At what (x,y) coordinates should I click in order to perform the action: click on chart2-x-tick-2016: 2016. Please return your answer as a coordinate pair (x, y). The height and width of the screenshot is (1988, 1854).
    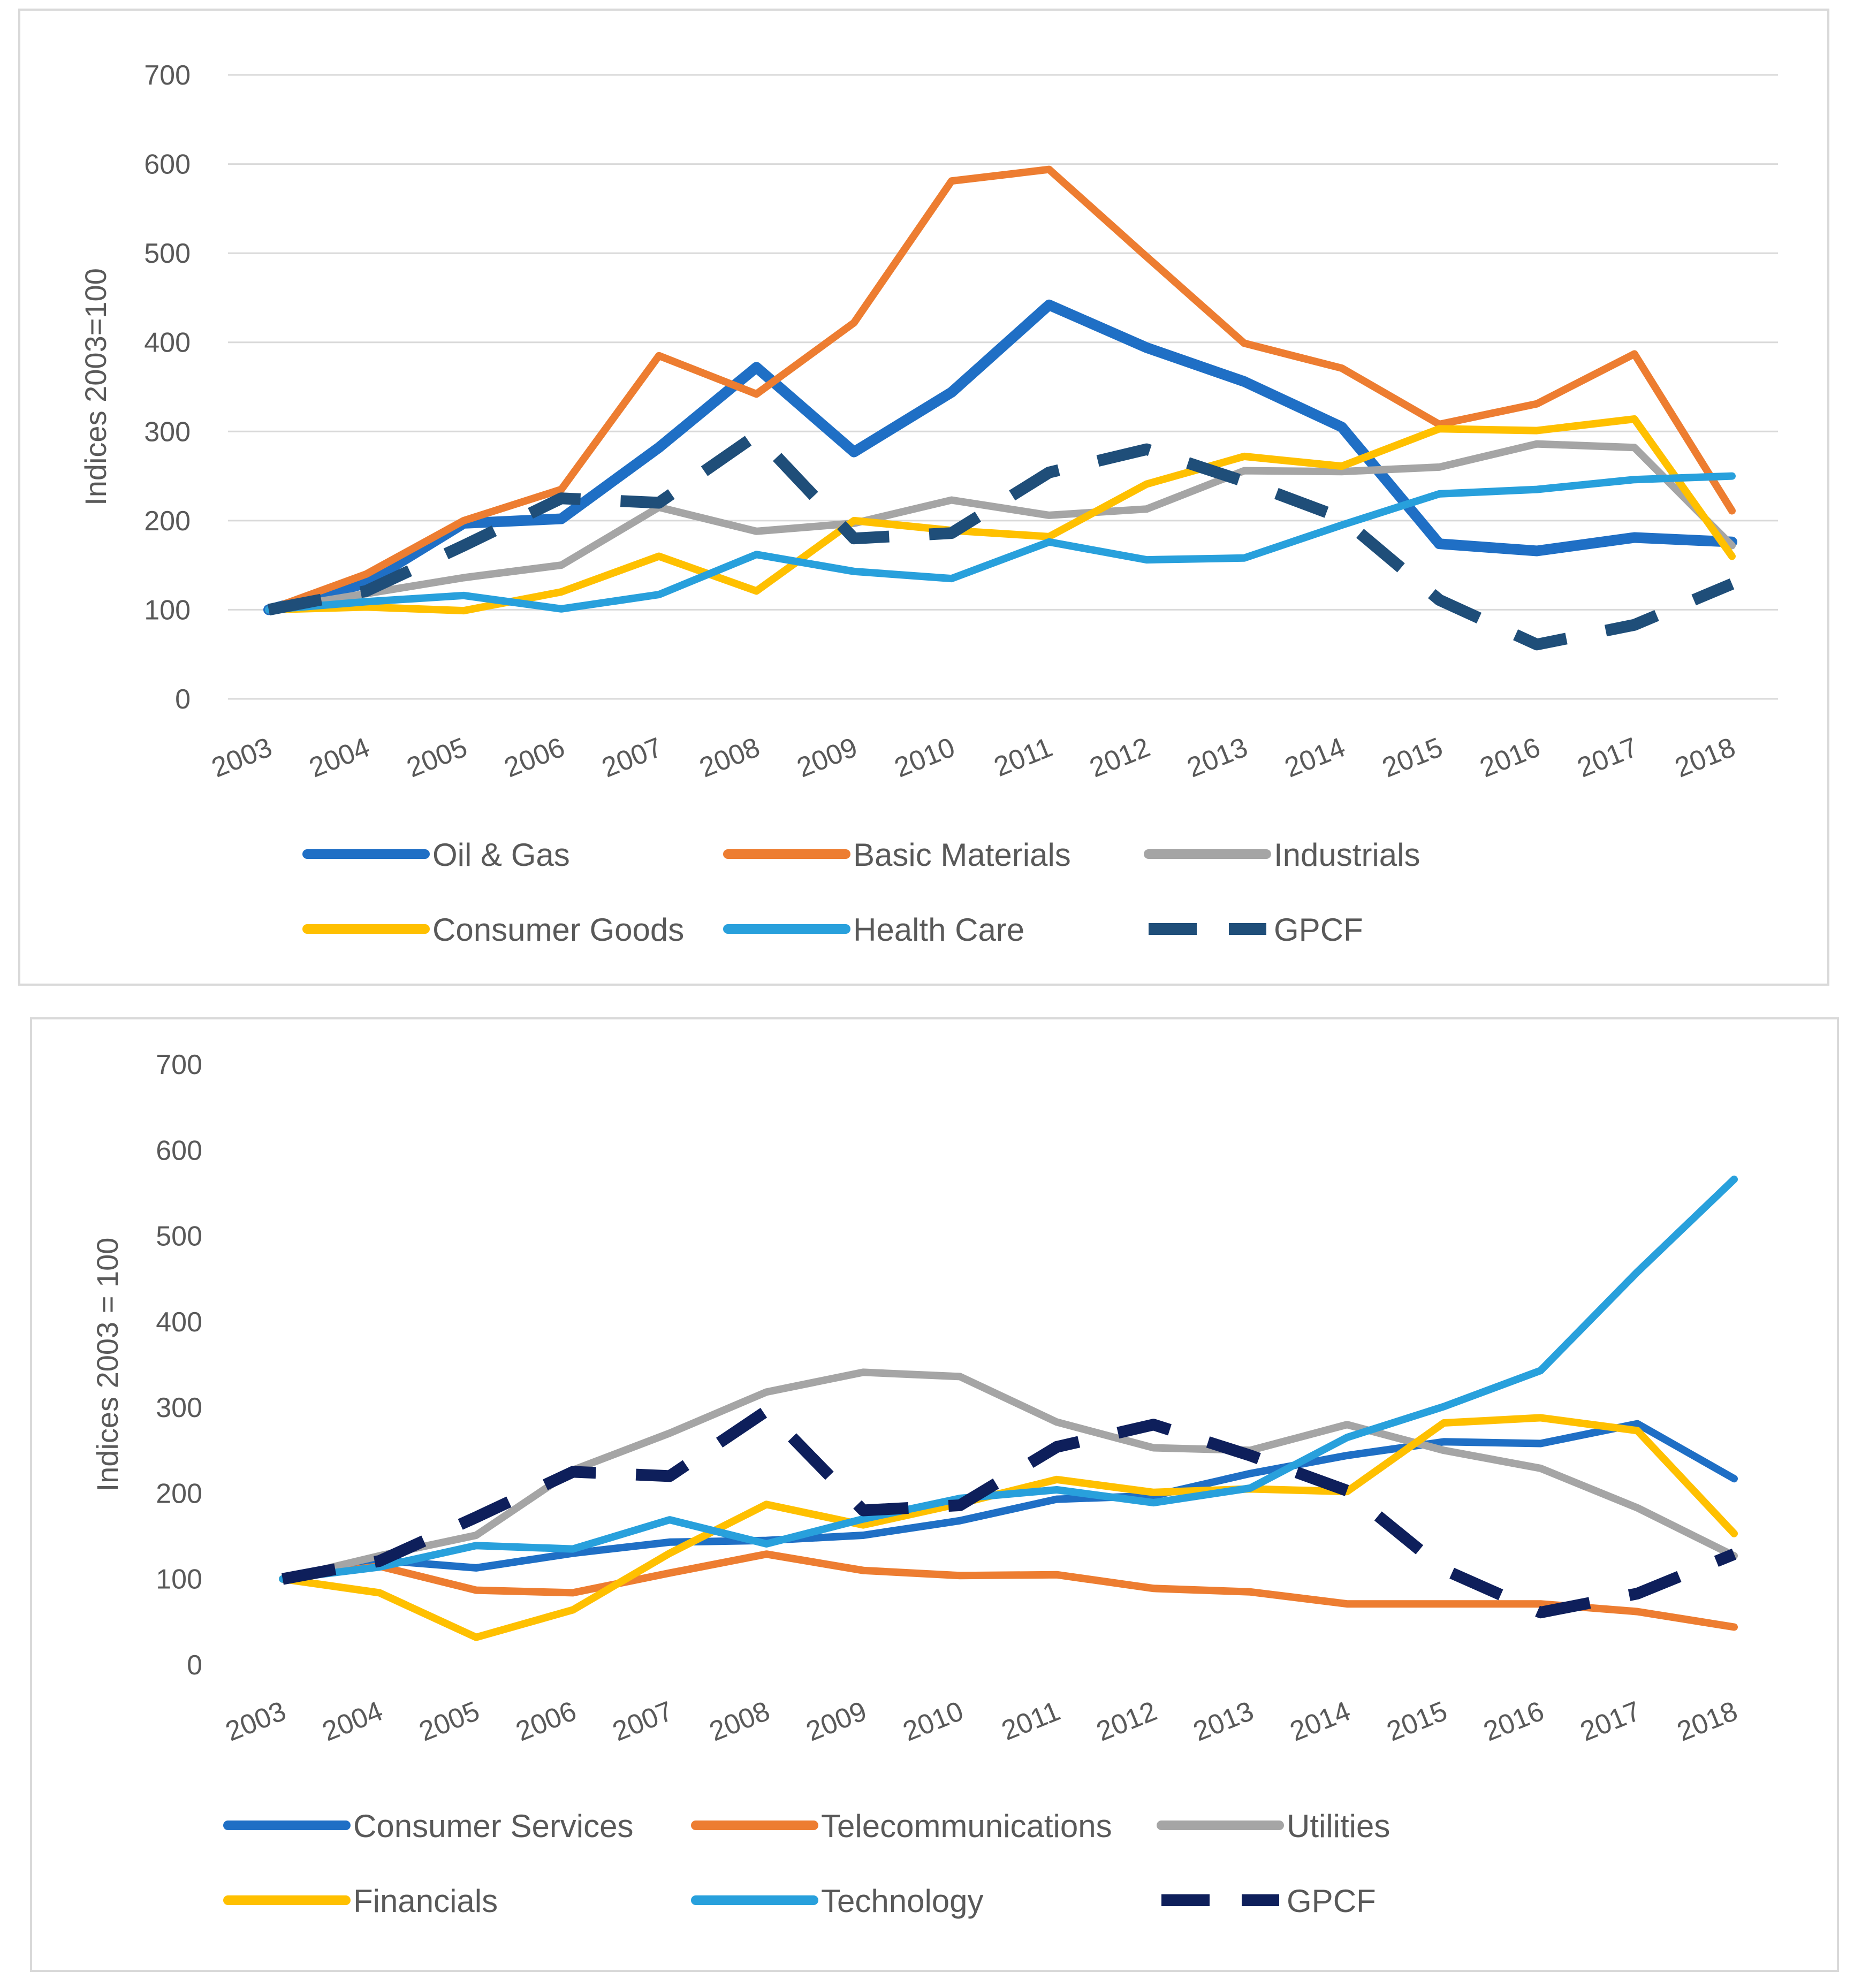
    Looking at the image, I should click on (1514, 1721).